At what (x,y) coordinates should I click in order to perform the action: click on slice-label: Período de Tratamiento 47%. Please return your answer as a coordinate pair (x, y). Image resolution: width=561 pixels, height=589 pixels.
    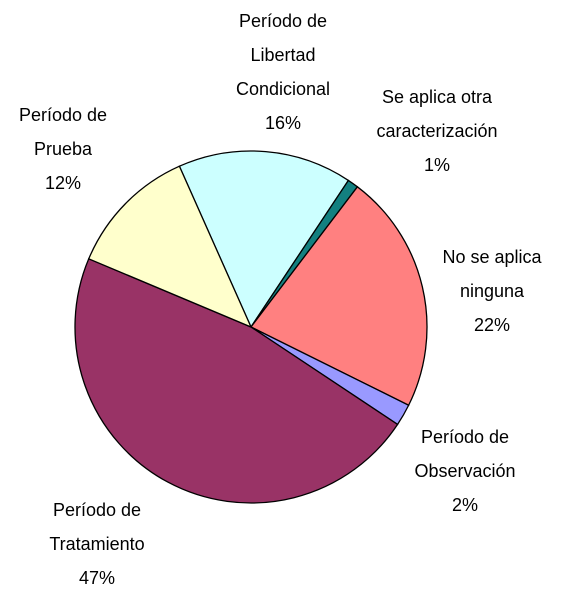
    Looking at the image, I should click on (97, 541).